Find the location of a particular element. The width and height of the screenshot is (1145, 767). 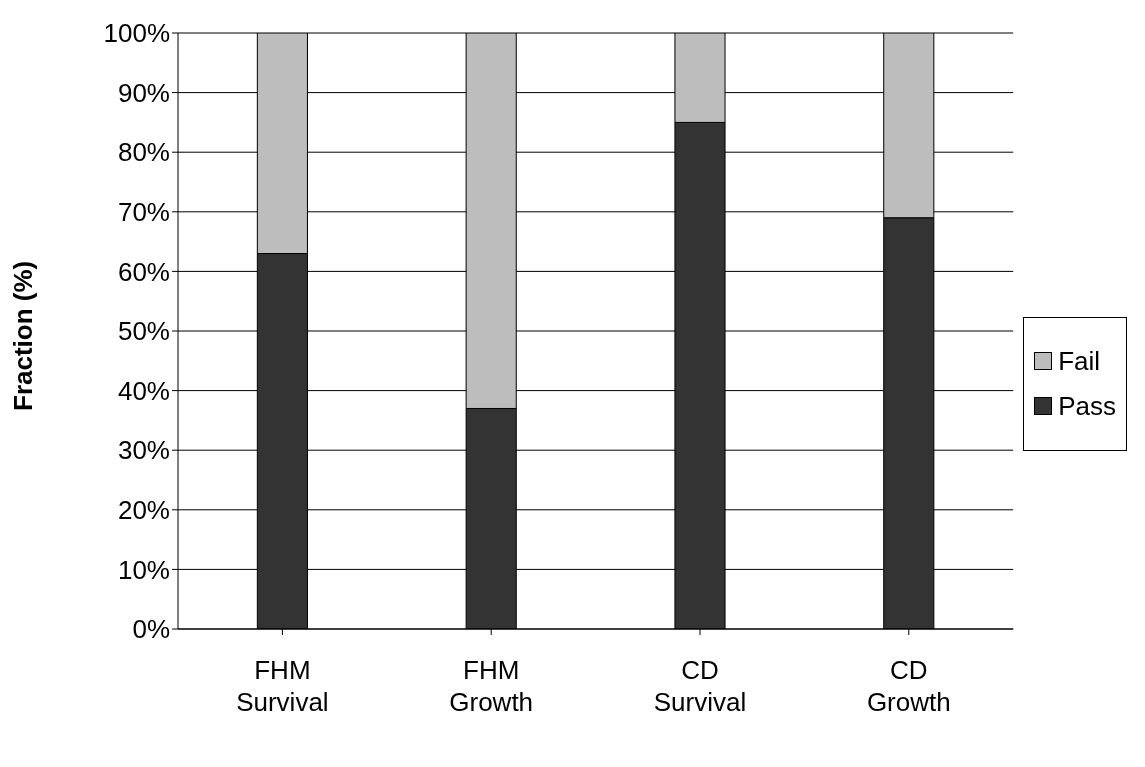

legend-label: Pass is located at coordinates (1087, 406).